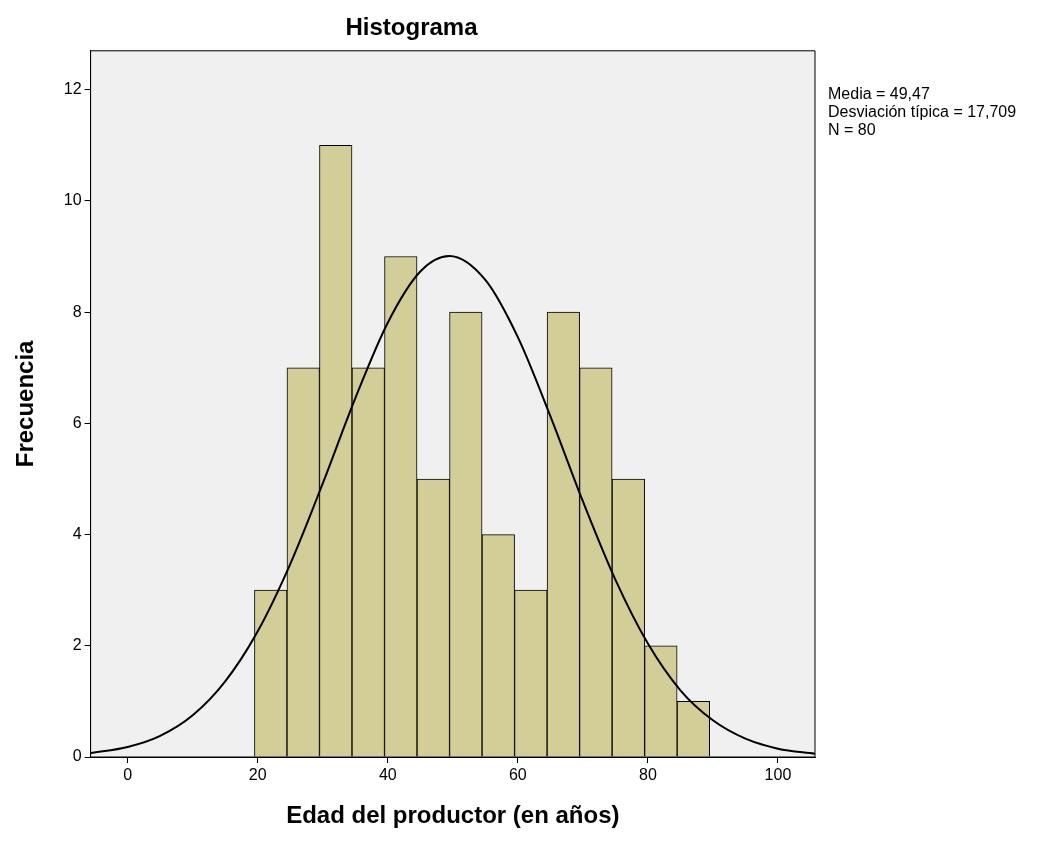 The width and height of the screenshot is (1053, 843). Describe the element at coordinates (128, 775) in the screenshot. I see `x-tick-label: 0` at that location.